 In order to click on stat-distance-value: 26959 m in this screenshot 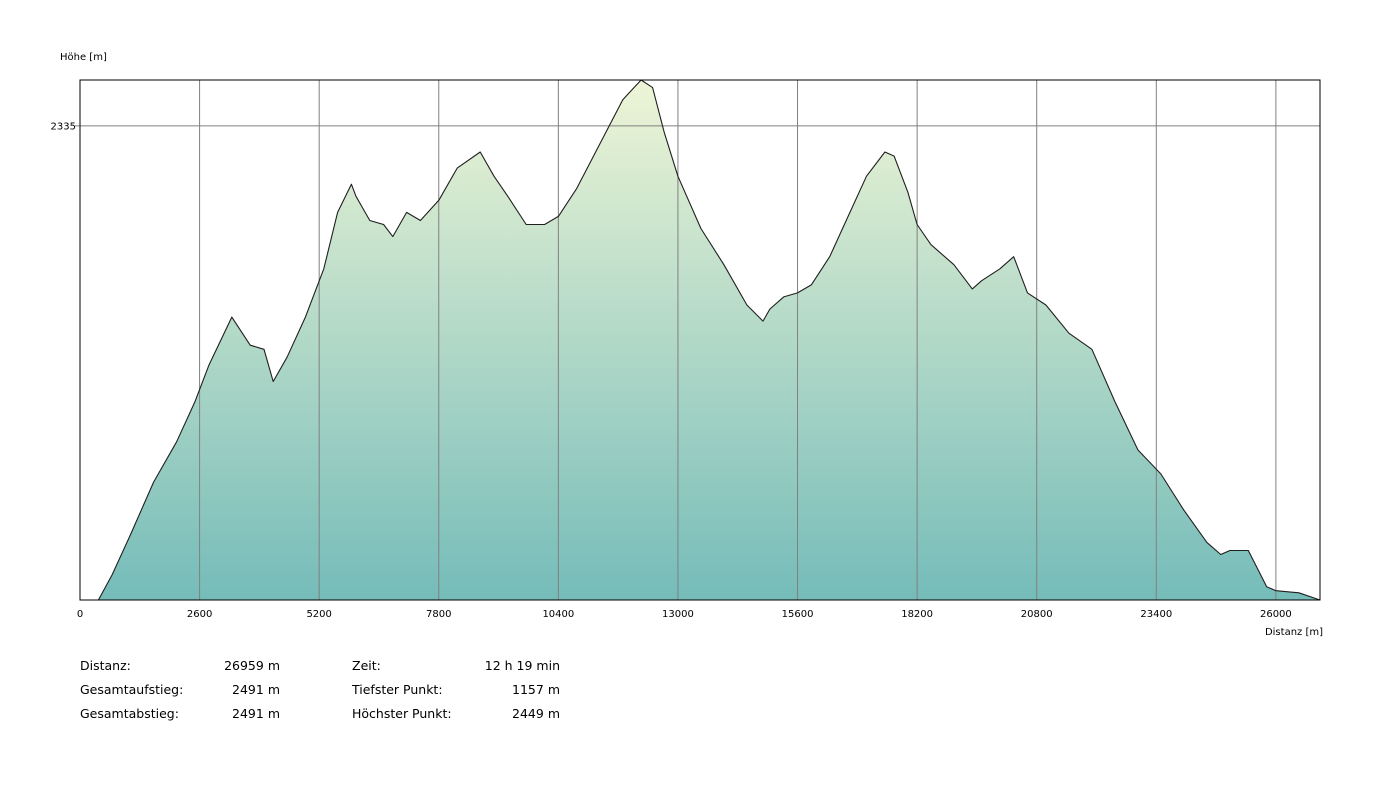, I will do `click(252, 665)`.